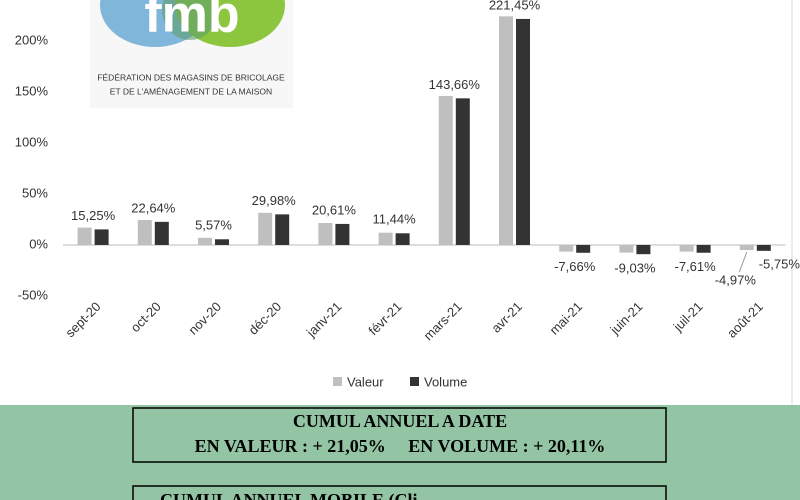 The width and height of the screenshot is (800, 500). What do you see at coordinates (213, 225) in the screenshot?
I see `data-label: 5,57%` at bounding box center [213, 225].